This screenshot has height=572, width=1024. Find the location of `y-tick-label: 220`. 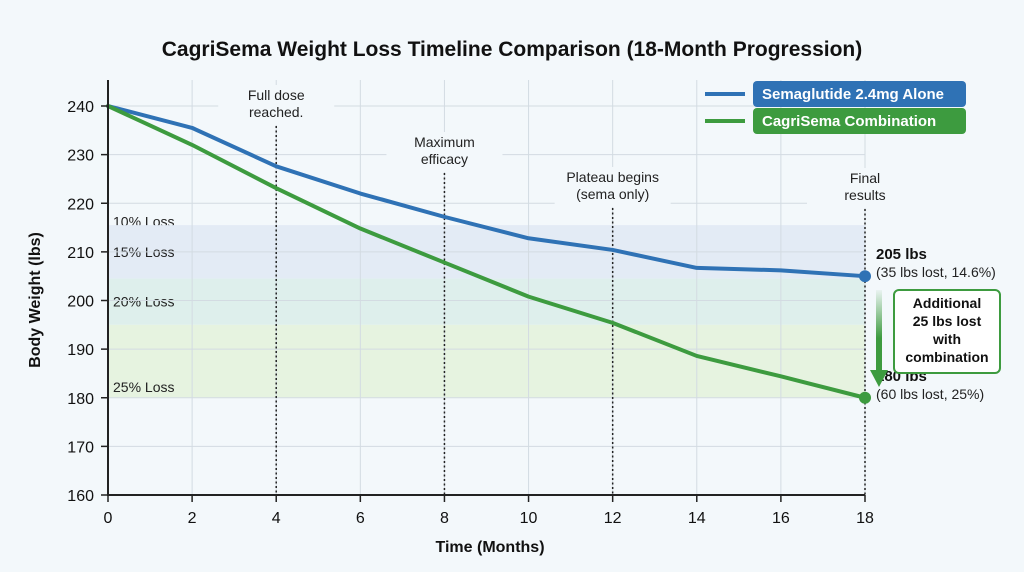

y-tick-label: 220 is located at coordinates (80, 204).